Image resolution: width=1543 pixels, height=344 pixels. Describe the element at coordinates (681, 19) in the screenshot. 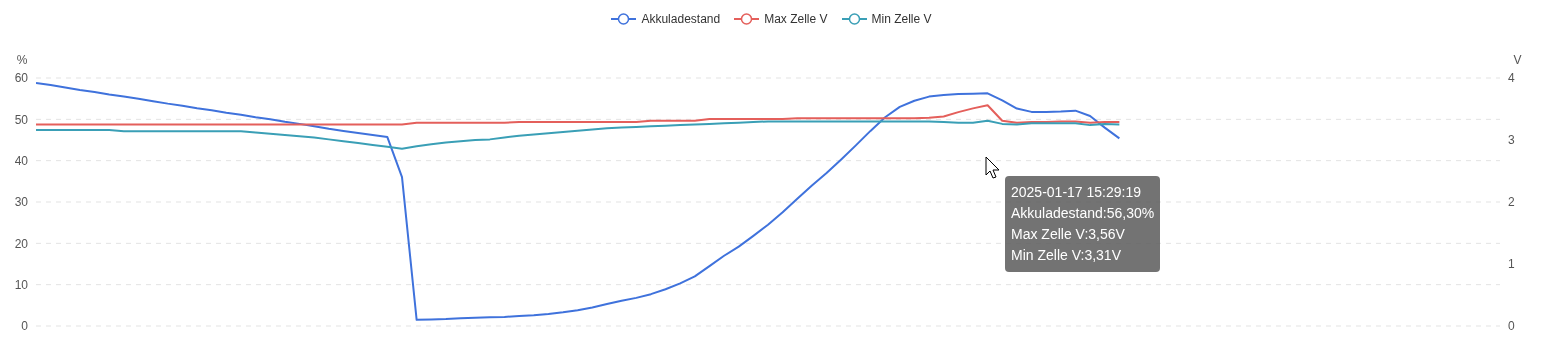

I see `legend-label: Akkuladestand` at that location.